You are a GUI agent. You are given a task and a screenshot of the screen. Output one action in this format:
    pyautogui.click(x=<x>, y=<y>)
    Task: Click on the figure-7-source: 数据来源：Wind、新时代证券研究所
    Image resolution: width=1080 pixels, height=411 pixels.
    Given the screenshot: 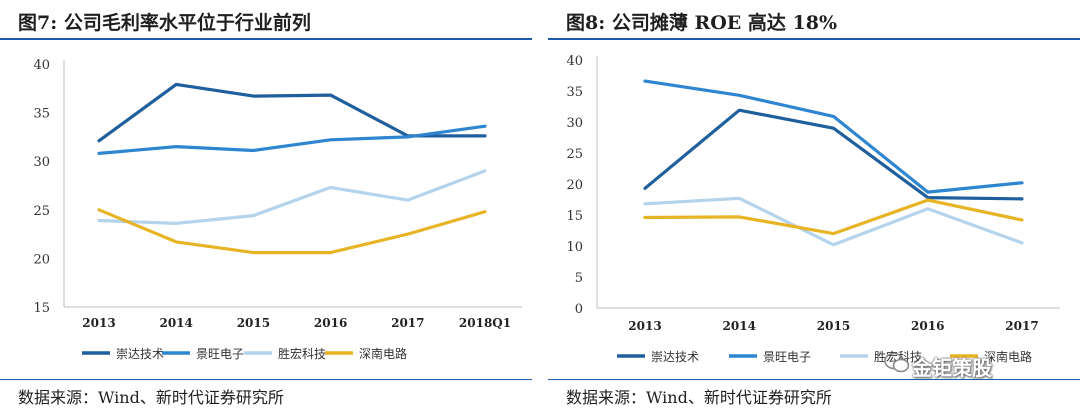 What is the action you would take?
    pyautogui.click(x=151, y=397)
    